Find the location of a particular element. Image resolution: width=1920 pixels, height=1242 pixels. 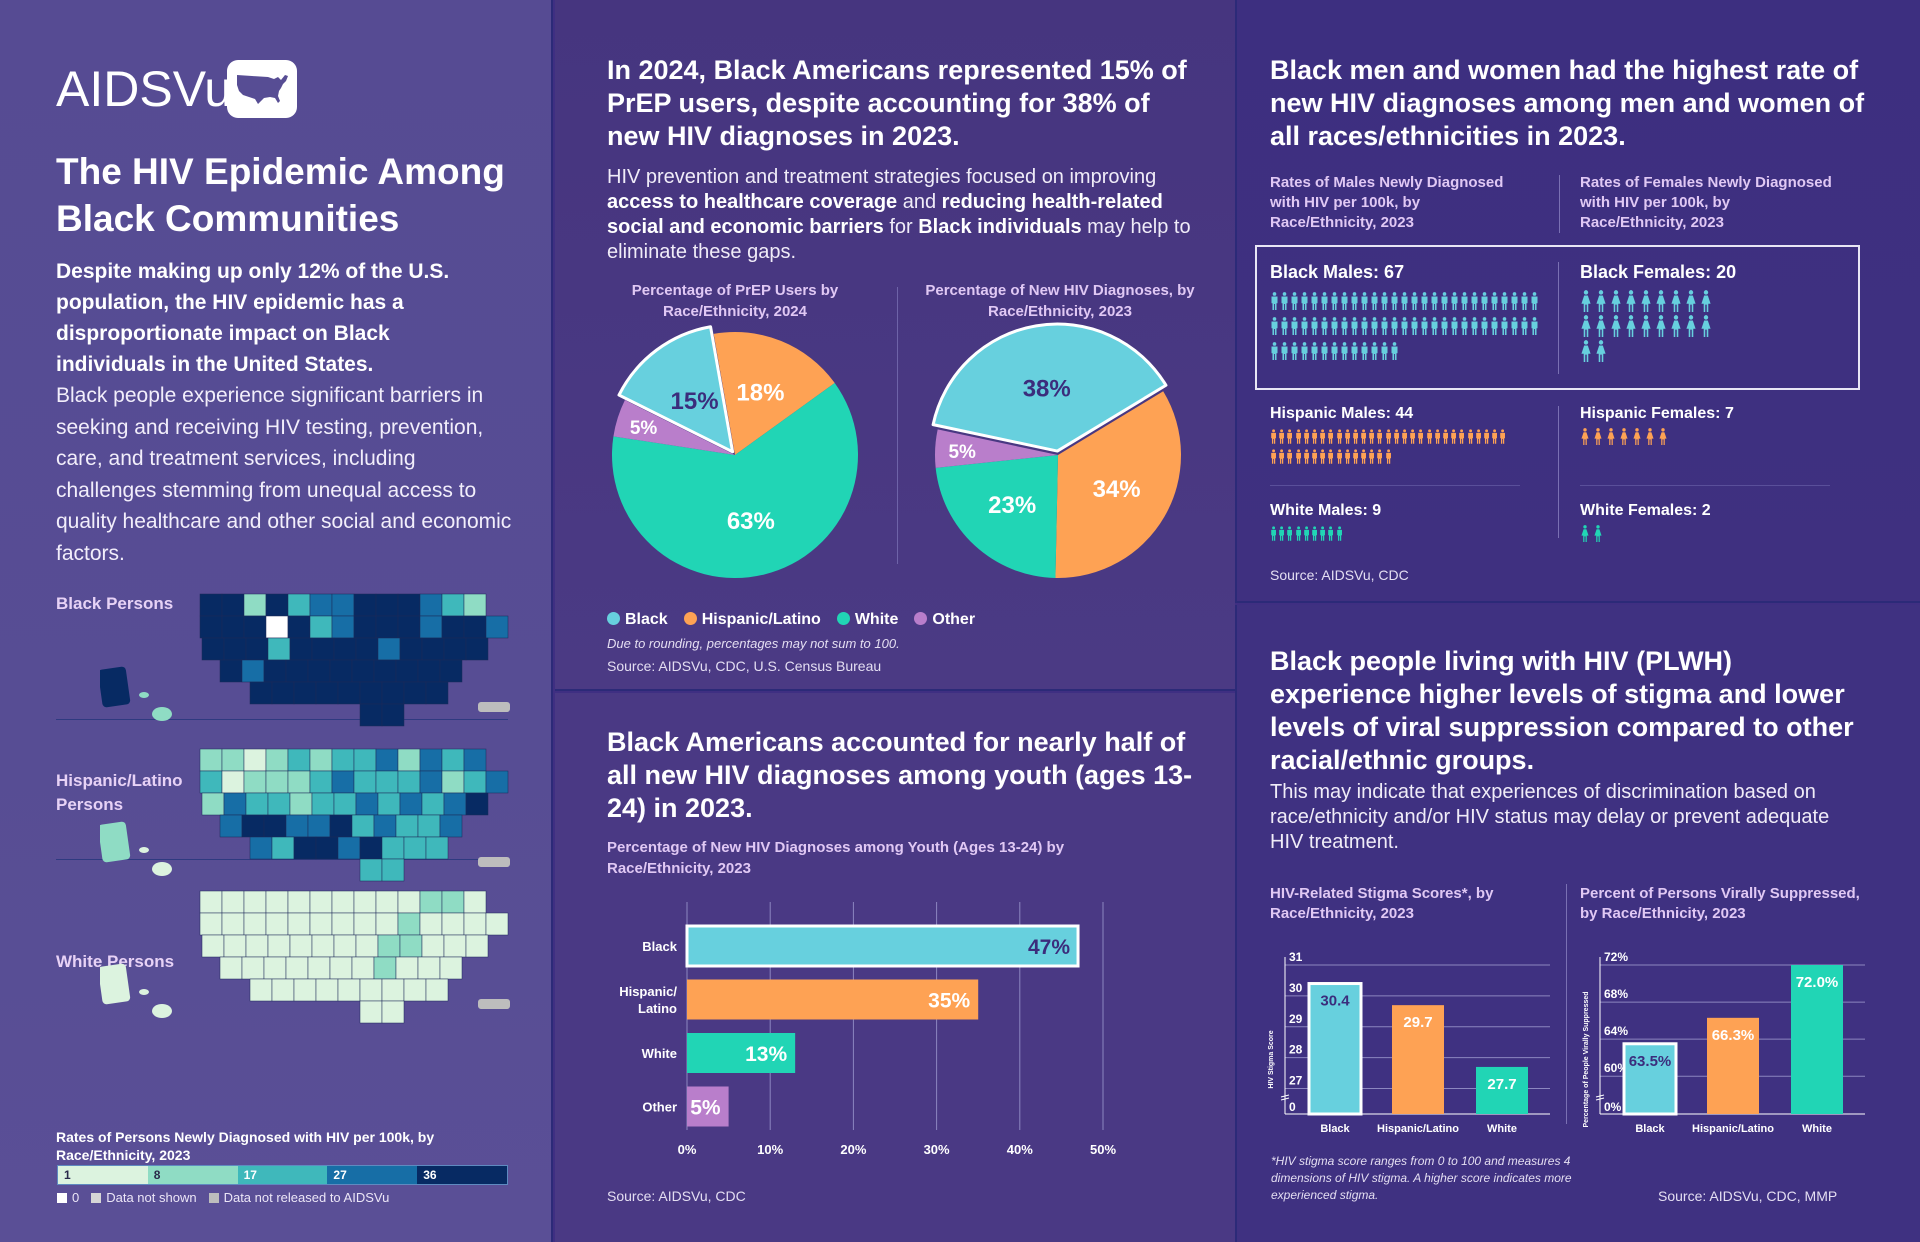

row-divider is located at coordinates (1395, 485).